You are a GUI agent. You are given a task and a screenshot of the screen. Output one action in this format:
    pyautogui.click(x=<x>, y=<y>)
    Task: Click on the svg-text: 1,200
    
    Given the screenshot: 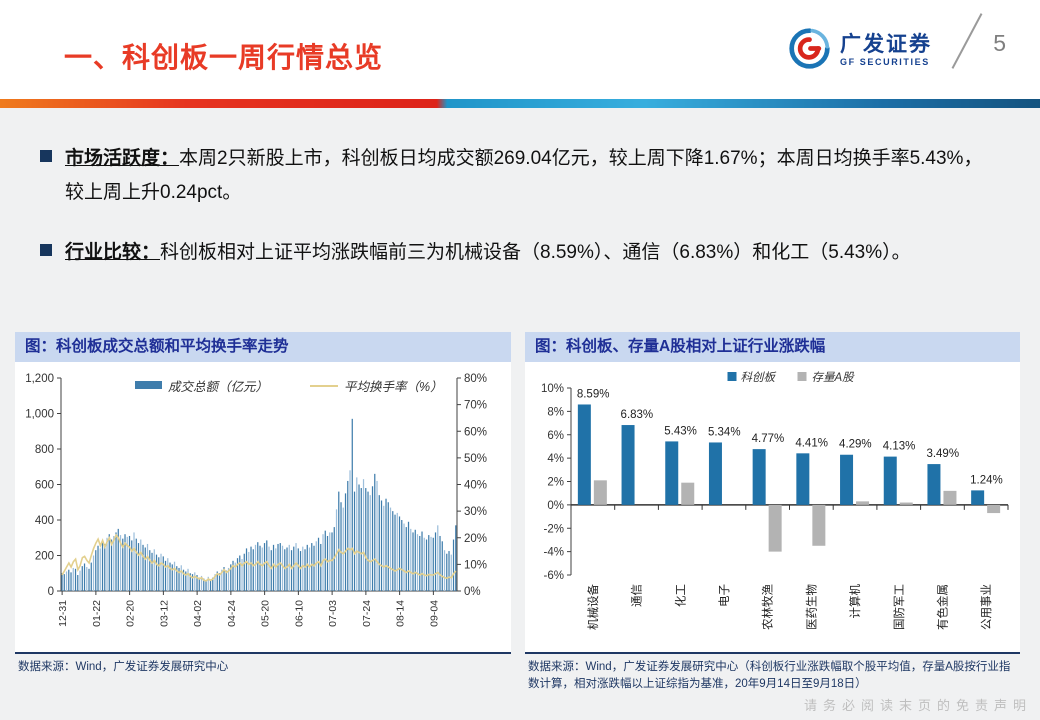 What is the action you would take?
    pyautogui.click(x=39, y=379)
    